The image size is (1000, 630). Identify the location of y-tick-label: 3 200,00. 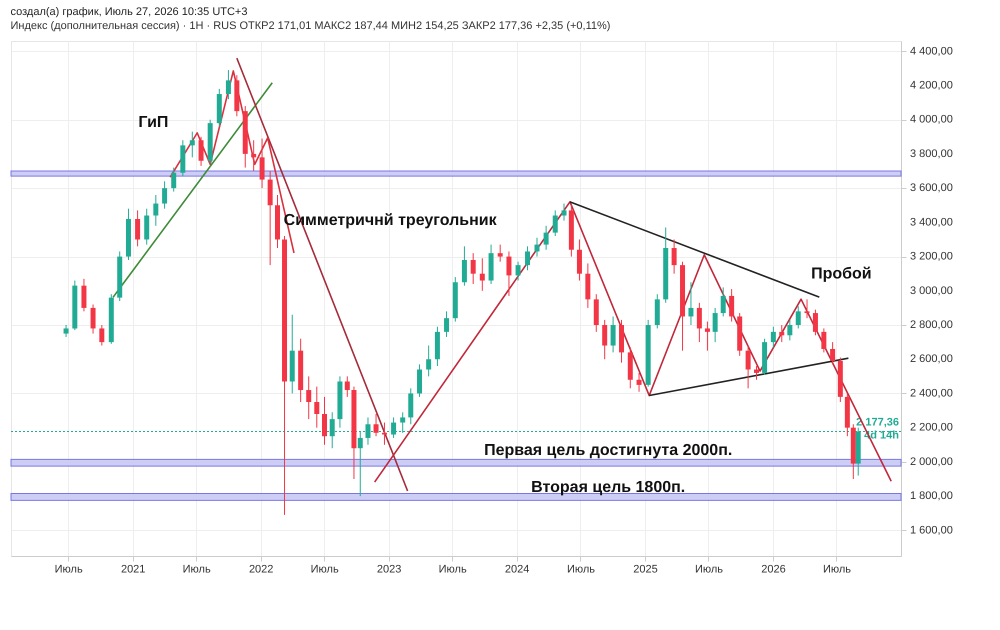
(931, 256).